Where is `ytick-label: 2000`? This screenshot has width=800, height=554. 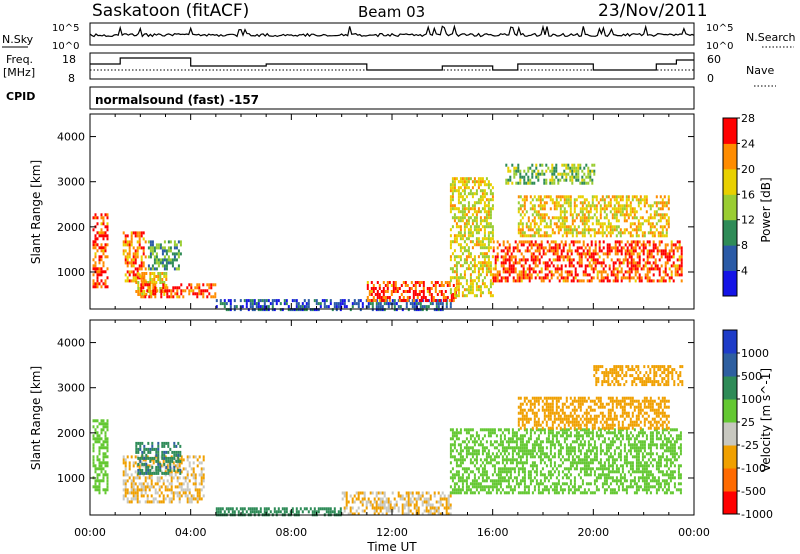
ytick-label: 2000 is located at coordinates (71, 227).